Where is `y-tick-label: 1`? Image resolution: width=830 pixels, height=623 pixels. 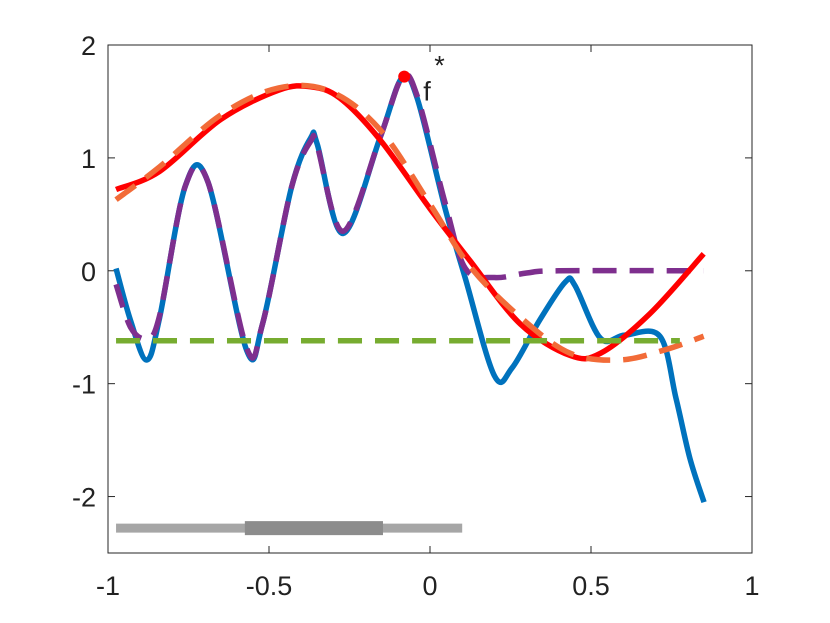
y-tick-label: 1 is located at coordinates (88, 159).